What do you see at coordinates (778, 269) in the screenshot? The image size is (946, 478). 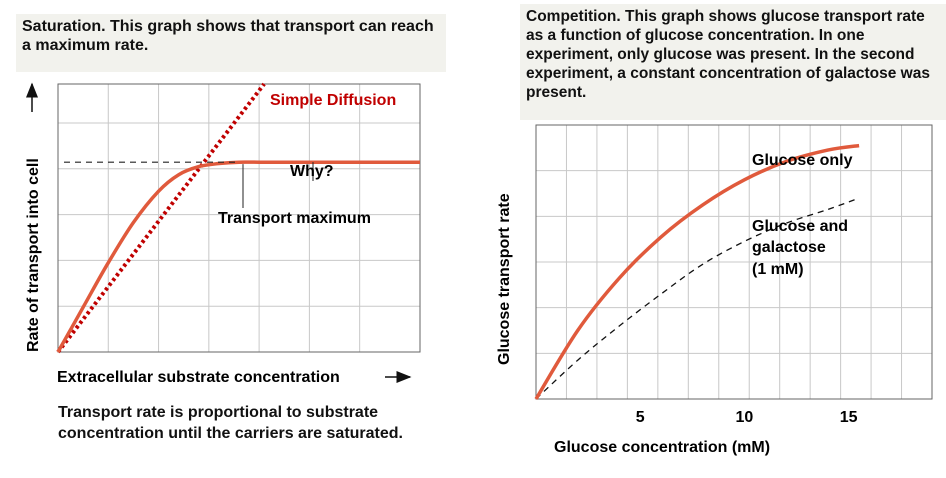 I see `glucose-galactose-label-3: (1 mM)` at bounding box center [778, 269].